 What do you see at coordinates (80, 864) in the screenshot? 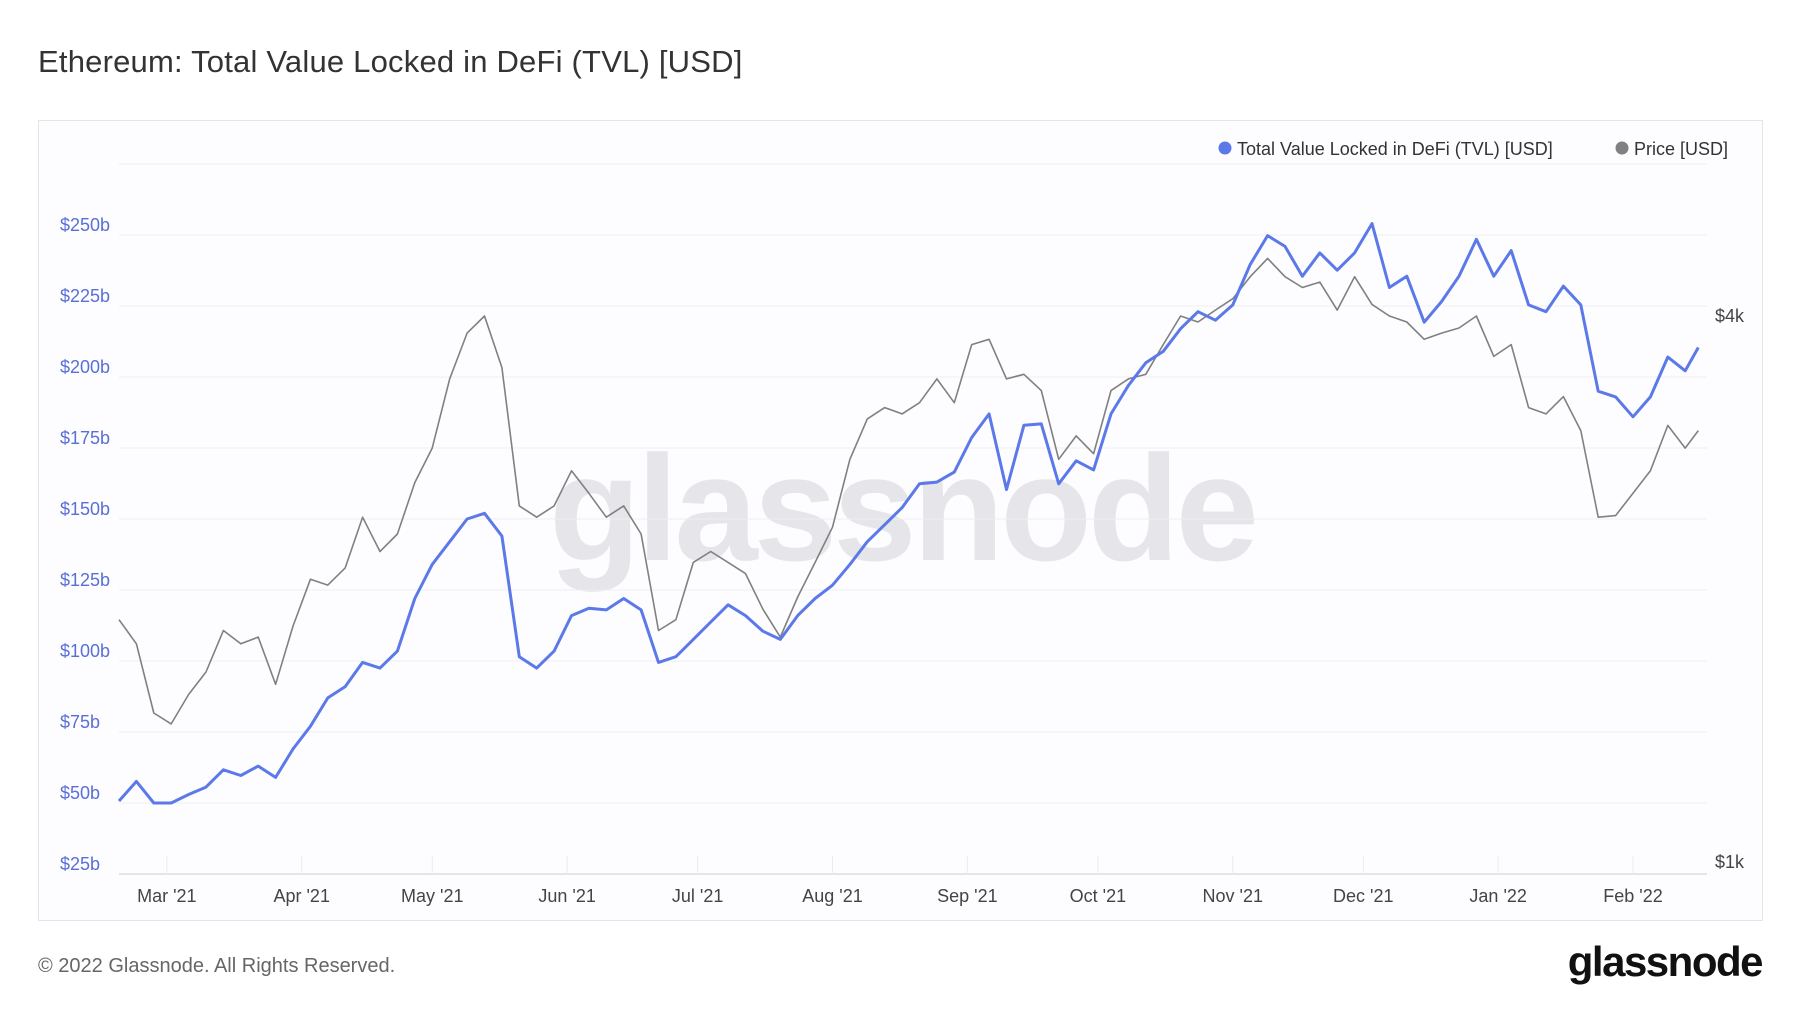
I see `y-left-tick-label: $25b` at bounding box center [80, 864].